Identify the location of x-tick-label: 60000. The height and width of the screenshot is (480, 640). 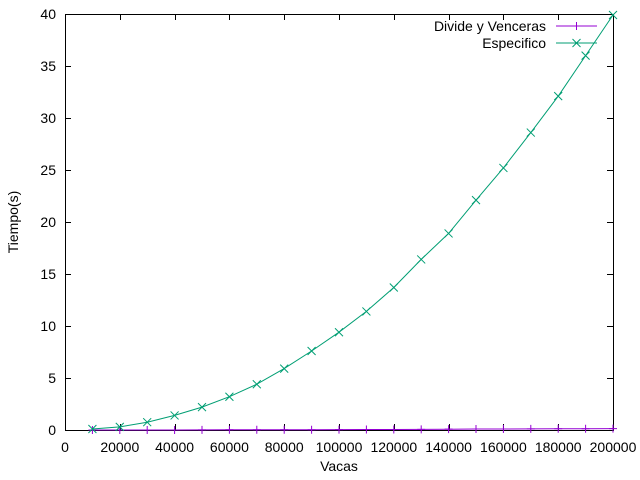
(229, 447).